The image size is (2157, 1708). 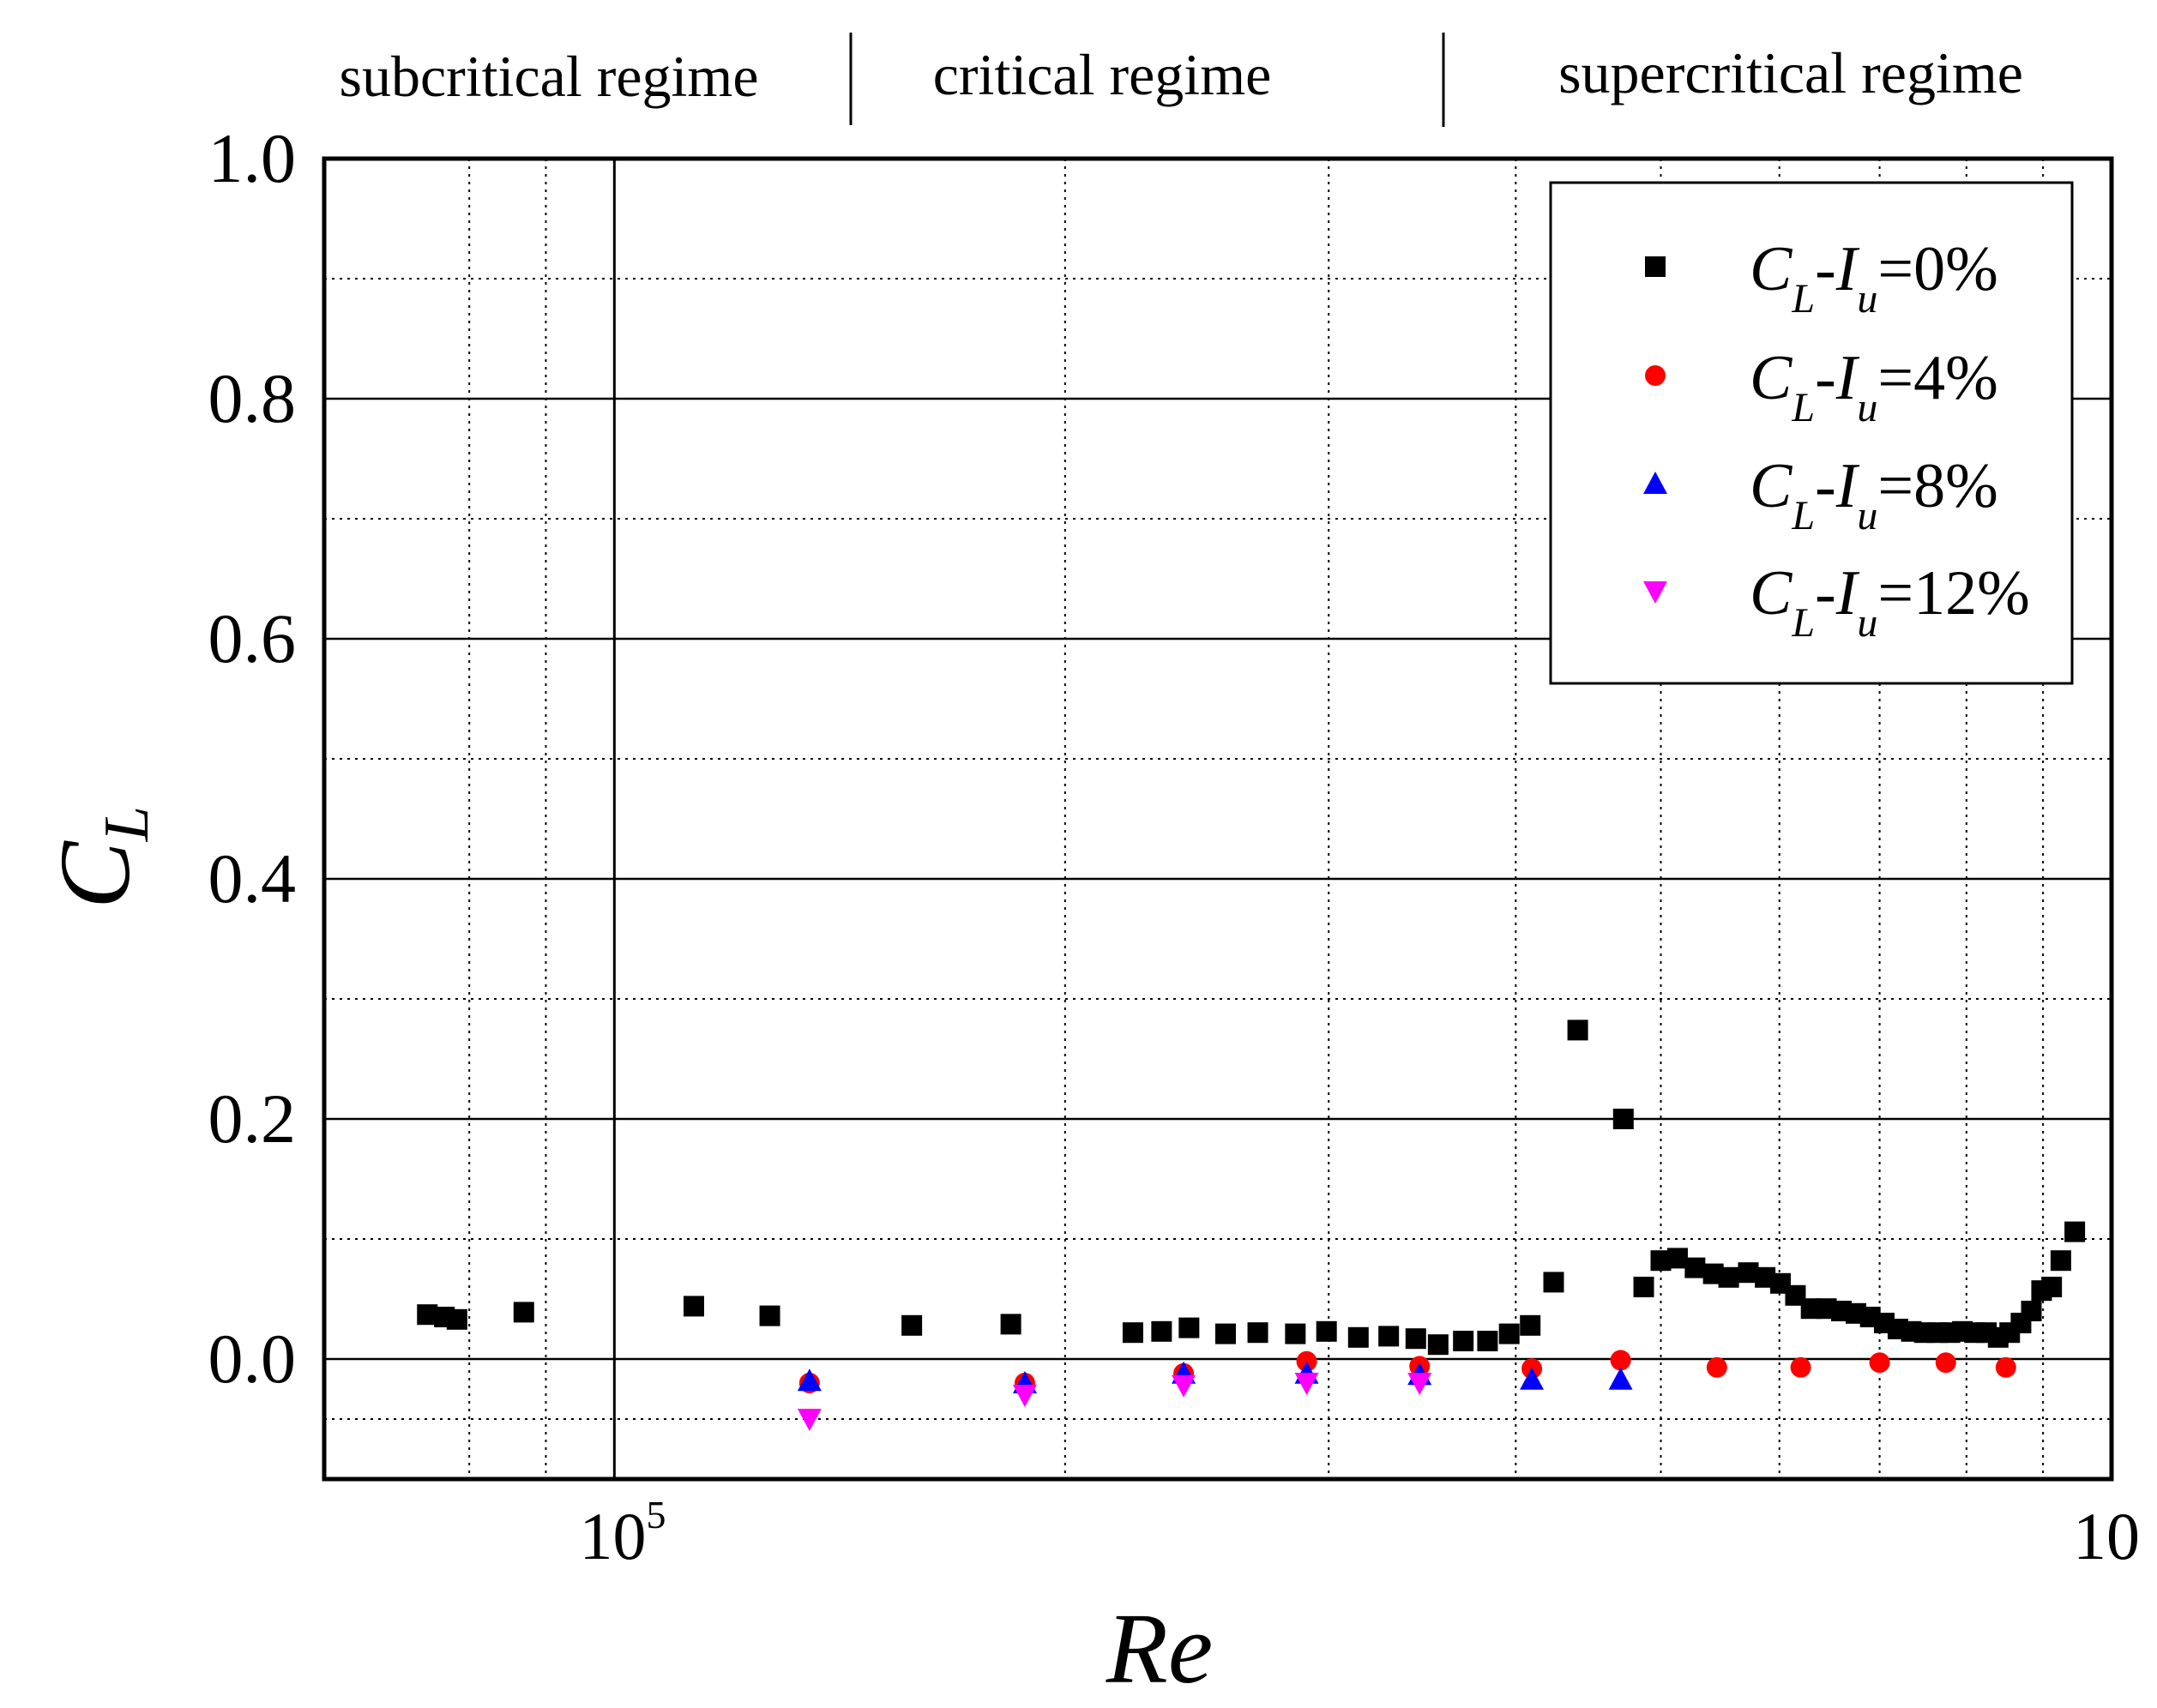 I want to click on supercritical-regime-label: supercritical regime, so click(x=1790, y=72).